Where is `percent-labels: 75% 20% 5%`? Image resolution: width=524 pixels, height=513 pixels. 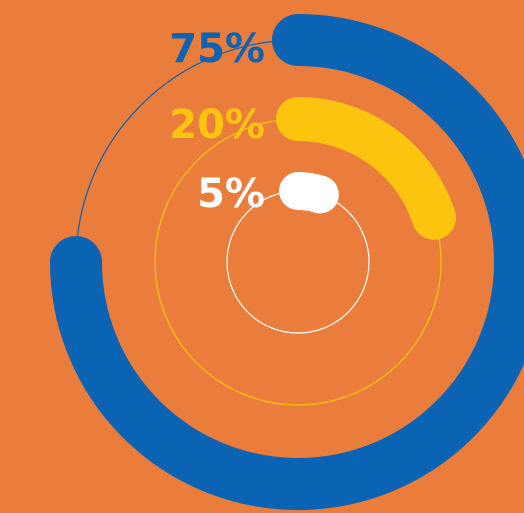 percent-labels: 75% 20% 5% is located at coordinates (217, 121).